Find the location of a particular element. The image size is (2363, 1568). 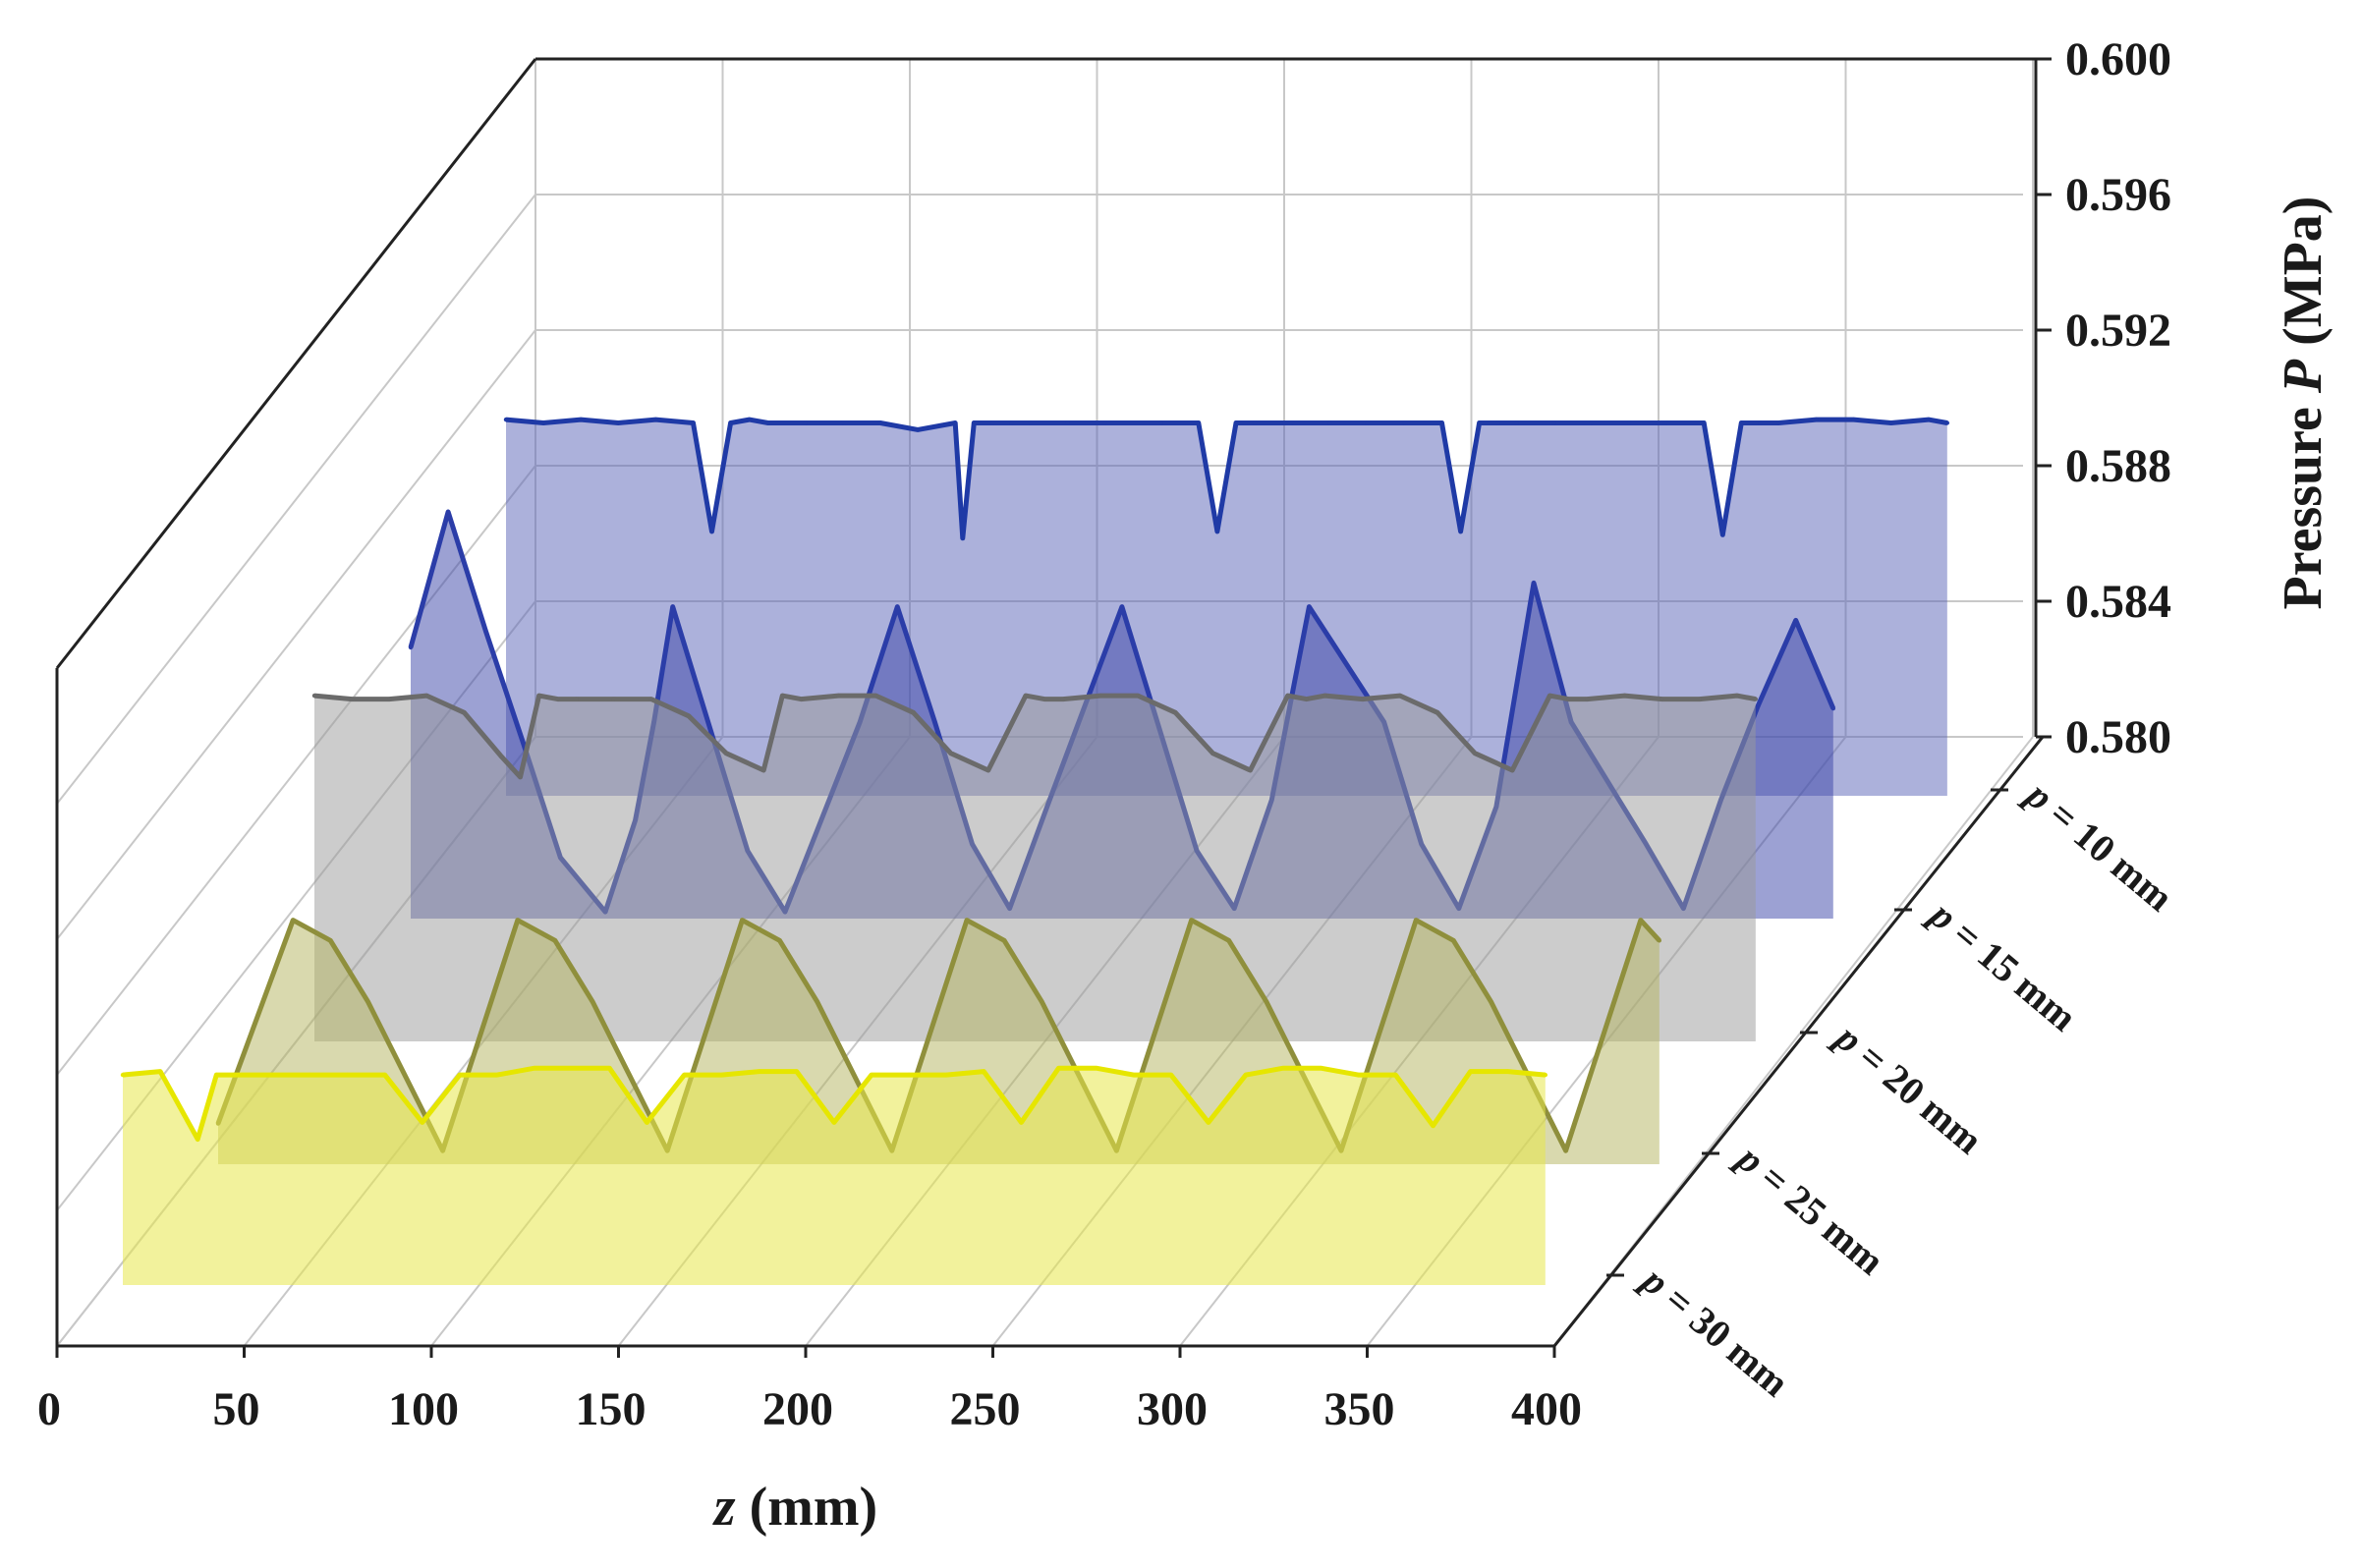

y-tick-label: 0.588 is located at coordinates (2118, 466).